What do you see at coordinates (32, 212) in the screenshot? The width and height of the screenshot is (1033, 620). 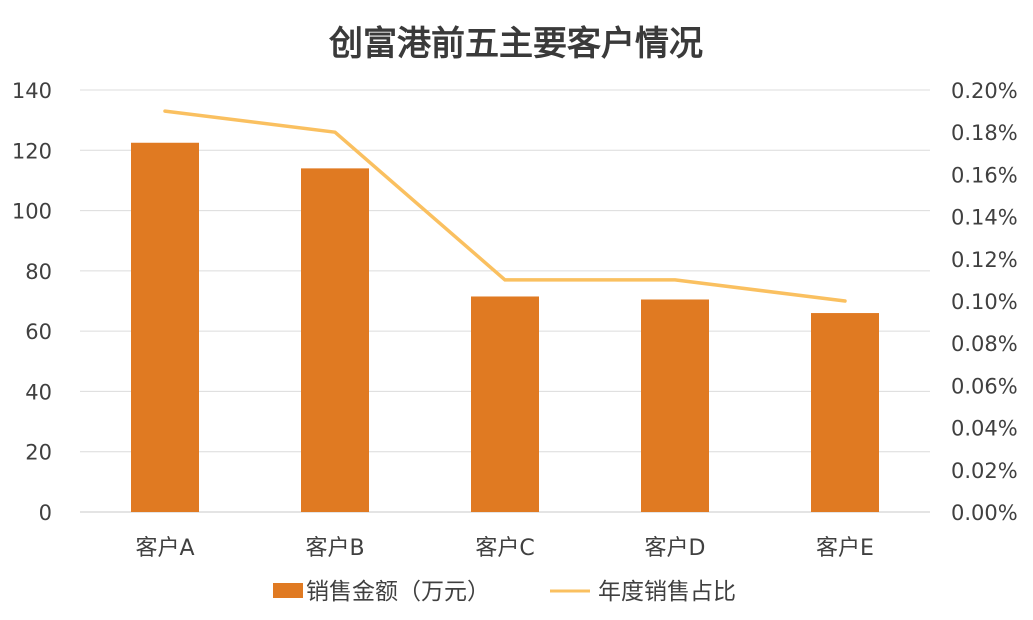 I see `left-tick-label: 100` at bounding box center [32, 212].